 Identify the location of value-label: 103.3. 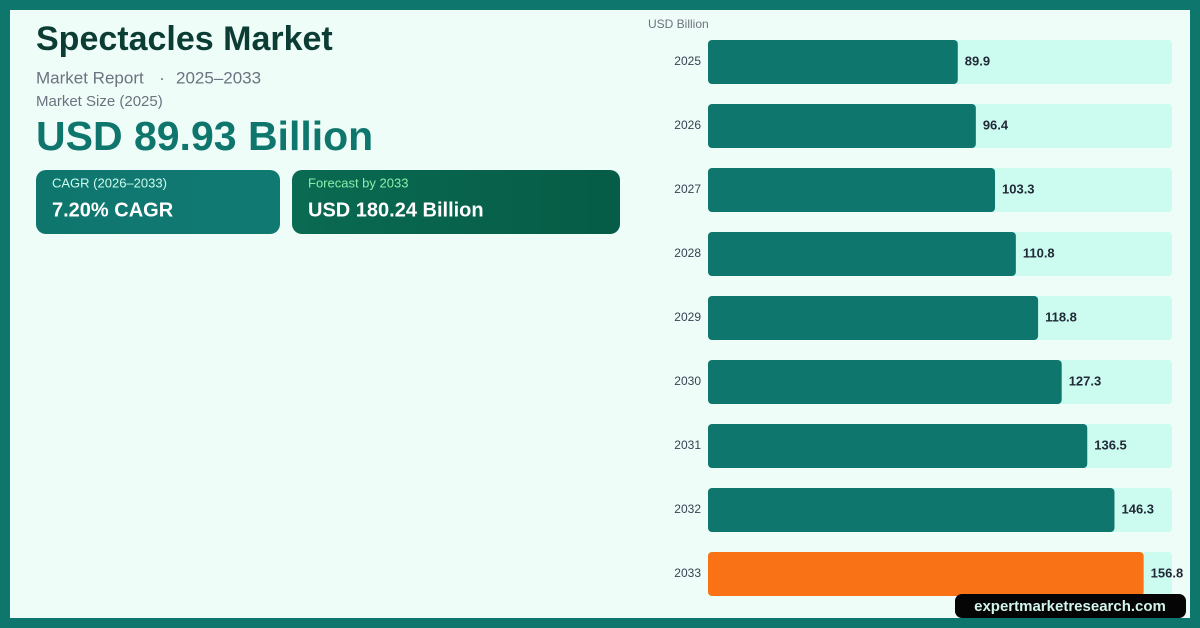
(1018, 188).